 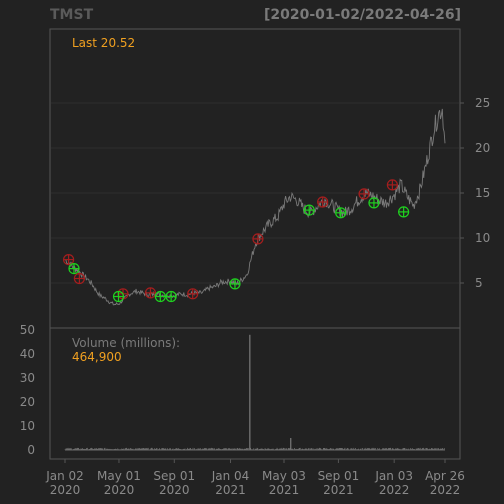 I want to click on buy-signals, so click(x=239, y=250).